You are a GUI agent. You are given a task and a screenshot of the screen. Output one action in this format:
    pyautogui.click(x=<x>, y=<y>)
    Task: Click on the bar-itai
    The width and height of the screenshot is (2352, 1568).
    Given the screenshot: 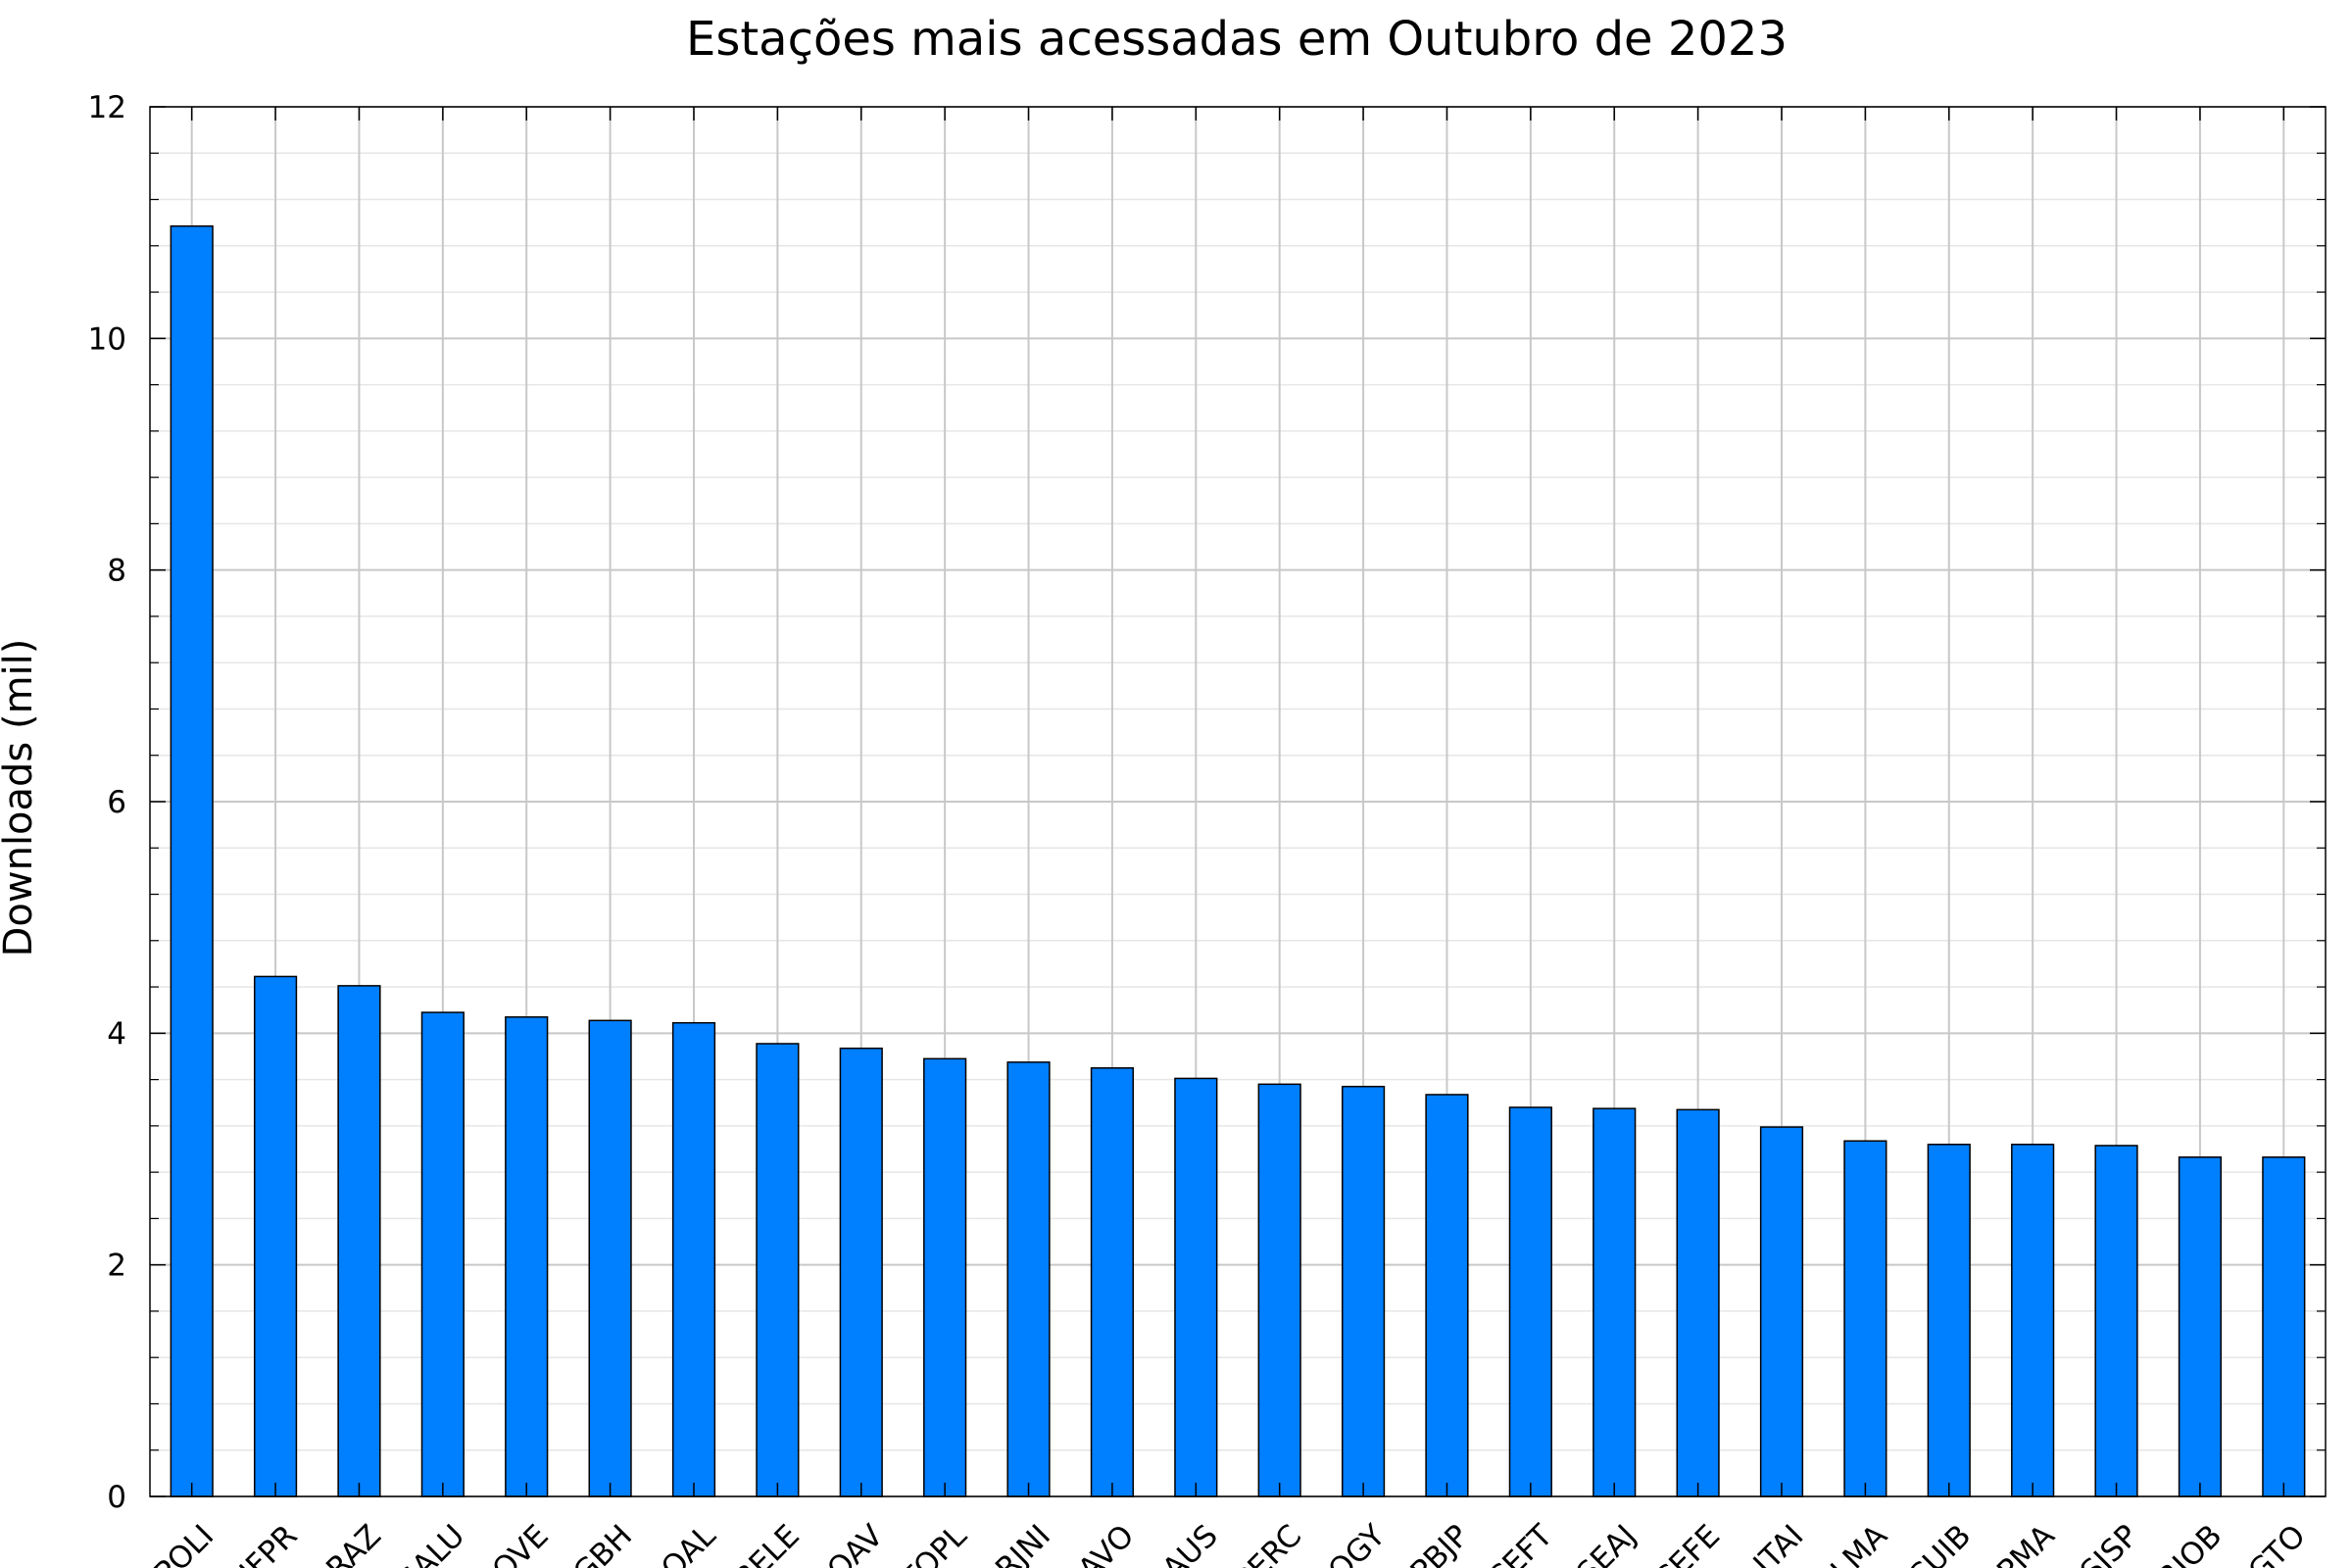 What is the action you would take?
    pyautogui.click(x=1781, y=1311)
    